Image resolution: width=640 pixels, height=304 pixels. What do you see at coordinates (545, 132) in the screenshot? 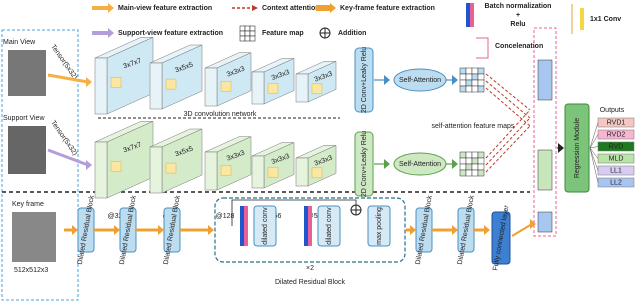
I see `concat-frame` at bounding box center [545, 132].